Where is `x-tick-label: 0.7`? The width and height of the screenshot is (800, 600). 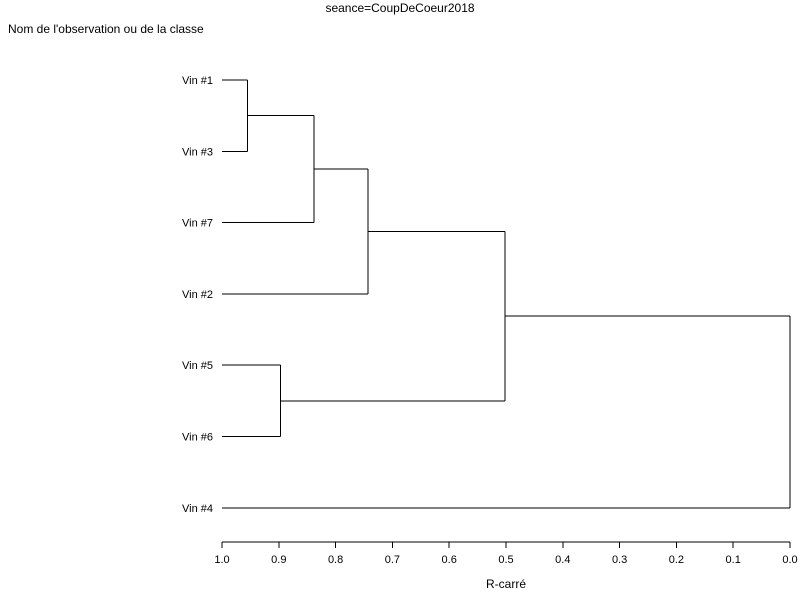
x-tick-label: 0.7 is located at coordinates (392, 560).